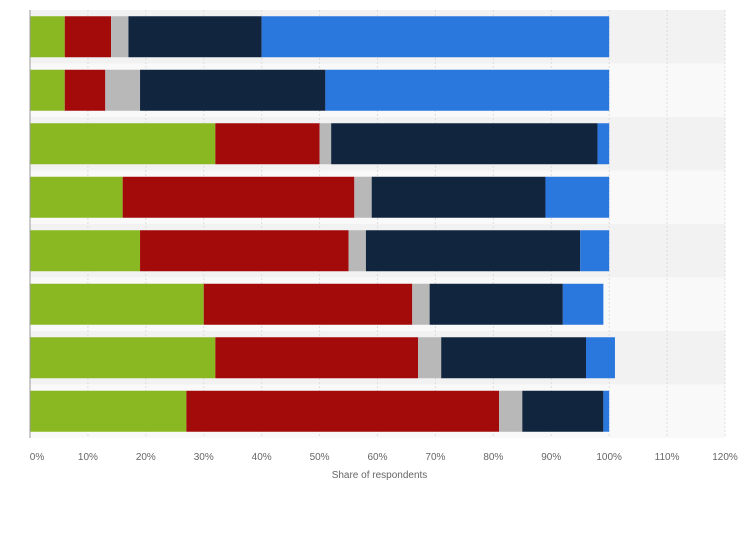 The height and width of the screenshot is (560, 754). I want to click on bar-segment-row8-series5, so click(606, 411).